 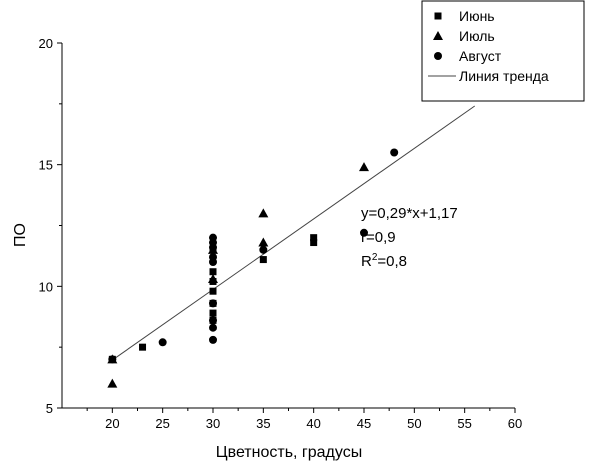 What do you see at coordinates (409, 237) in the screenshot?
I see `regression-annotation: y=0,29*x+1,17 r=0,9 R2=0,8` at bounding box center [409, 237].